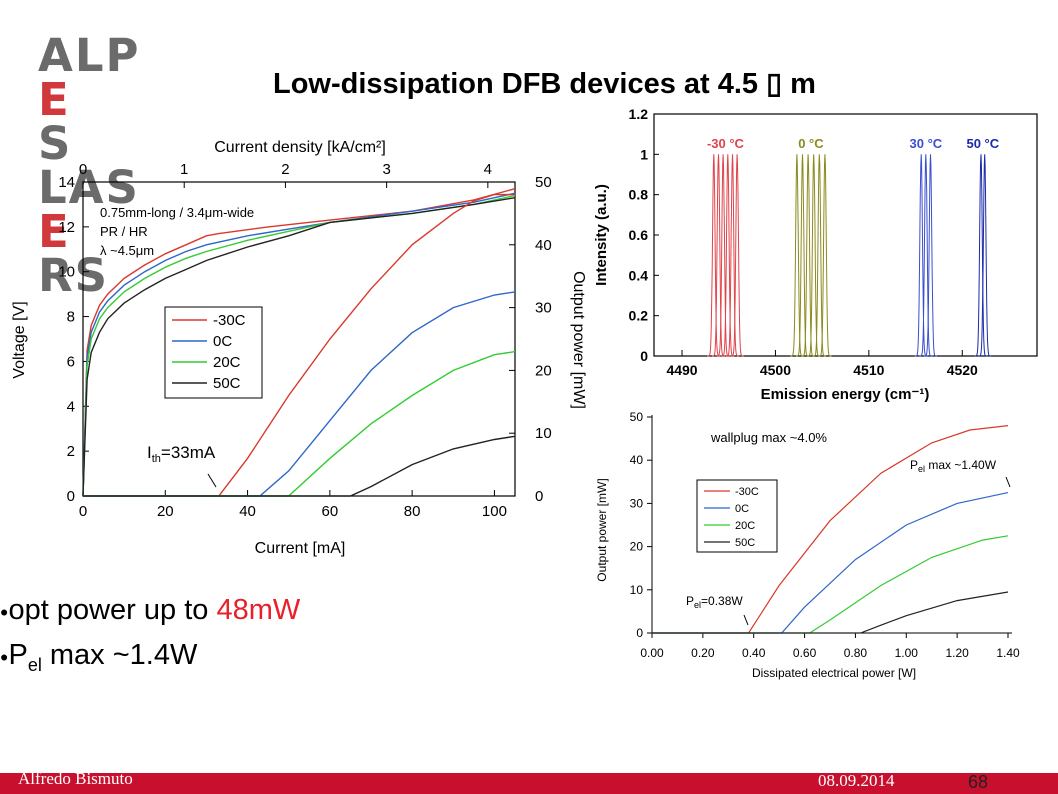 Image resolution: width=1058 pixels, height=794 pixels. Describe the element at coordinates (300, 147) in the screenshot. I see `top-axis-label: Current density [kA/cm²]` at that location.